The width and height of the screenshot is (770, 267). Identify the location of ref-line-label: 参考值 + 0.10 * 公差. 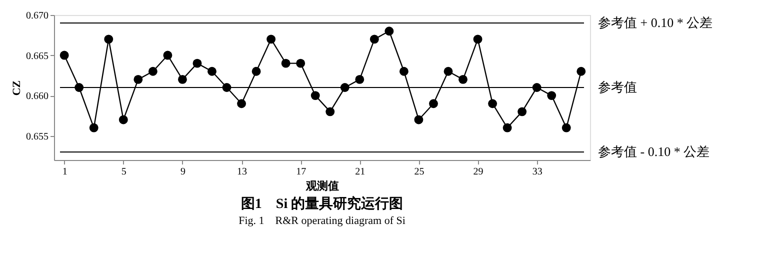
(655, 22).